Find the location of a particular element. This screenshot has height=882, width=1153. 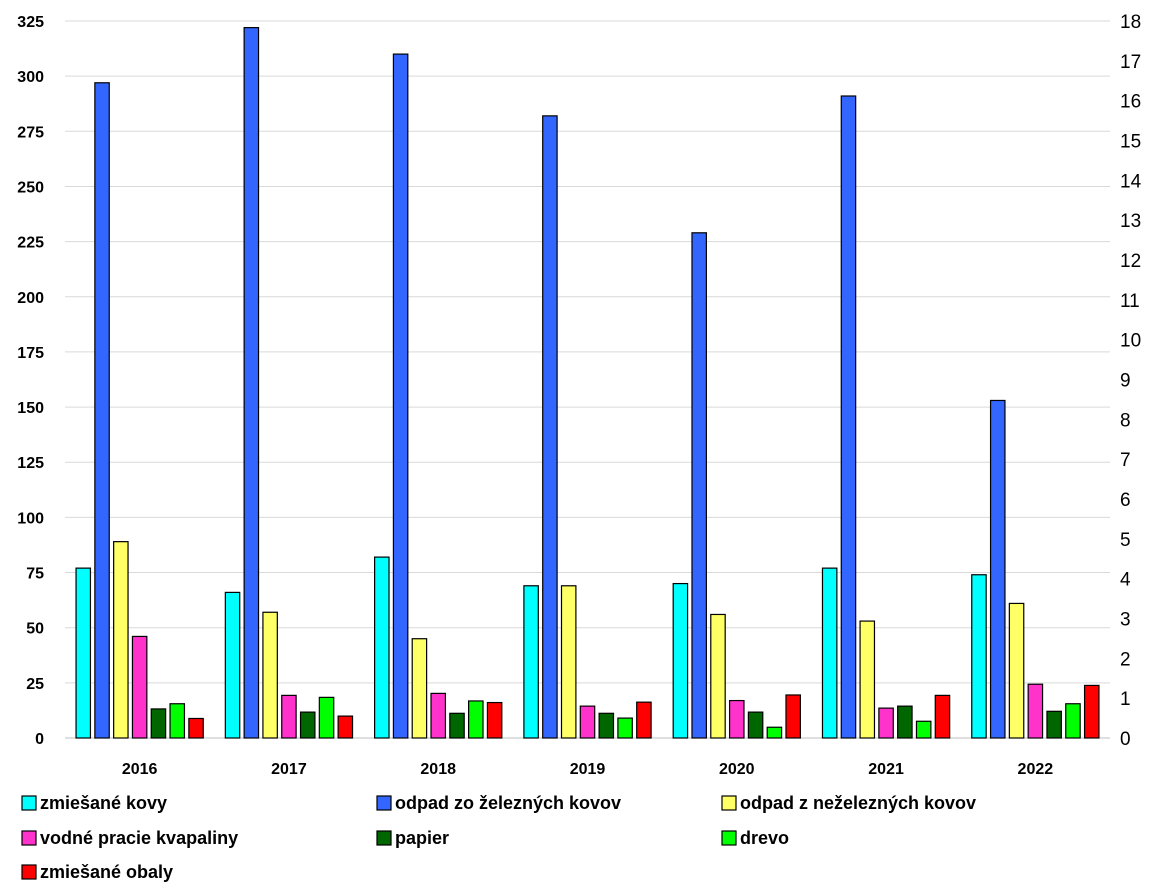

right-tick-label: 8 is located at coordinates (1125, 420).